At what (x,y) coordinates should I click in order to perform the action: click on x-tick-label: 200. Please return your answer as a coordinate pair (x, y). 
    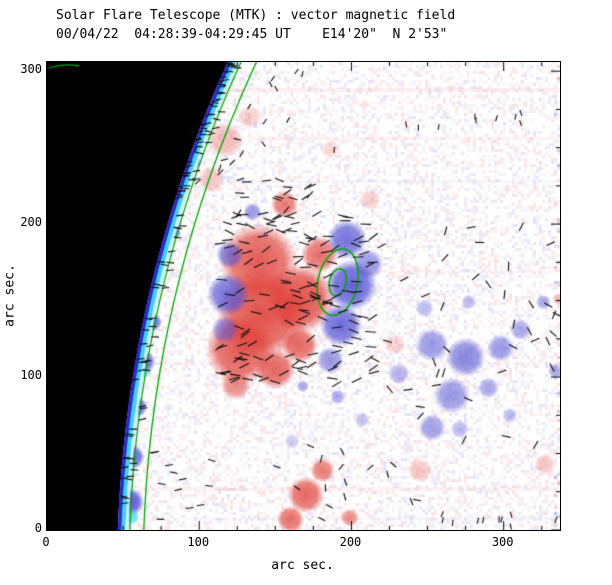
    Looking at the image, I should click on (350, 542).